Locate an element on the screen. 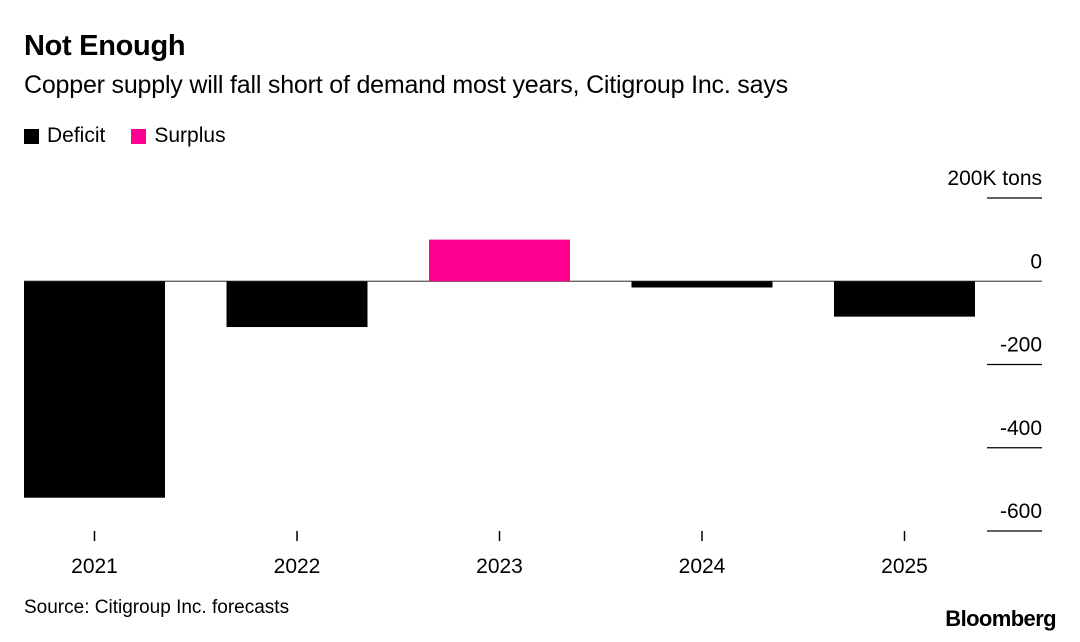 This screenshot has width=1080, height=642. bloomberg-logo: Bloomberg is located at coordinates (1000, 618).